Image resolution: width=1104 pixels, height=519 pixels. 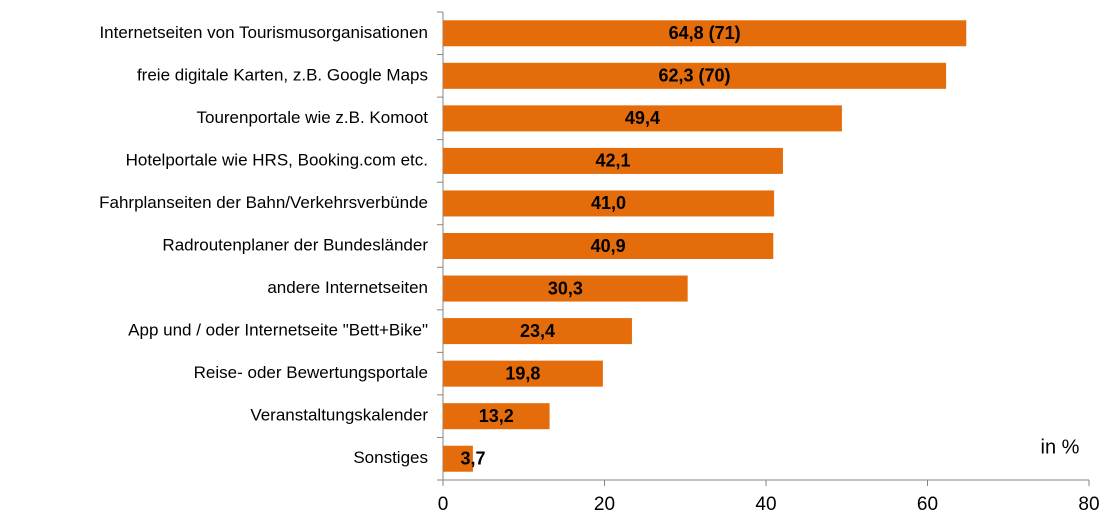 What do you see at coordinates (263, 202) in the screenshot?
I see `y-tick-label: Fahrplanseiten der Bahn/Verkehrsverbünde` at bounding box center [263, 202].